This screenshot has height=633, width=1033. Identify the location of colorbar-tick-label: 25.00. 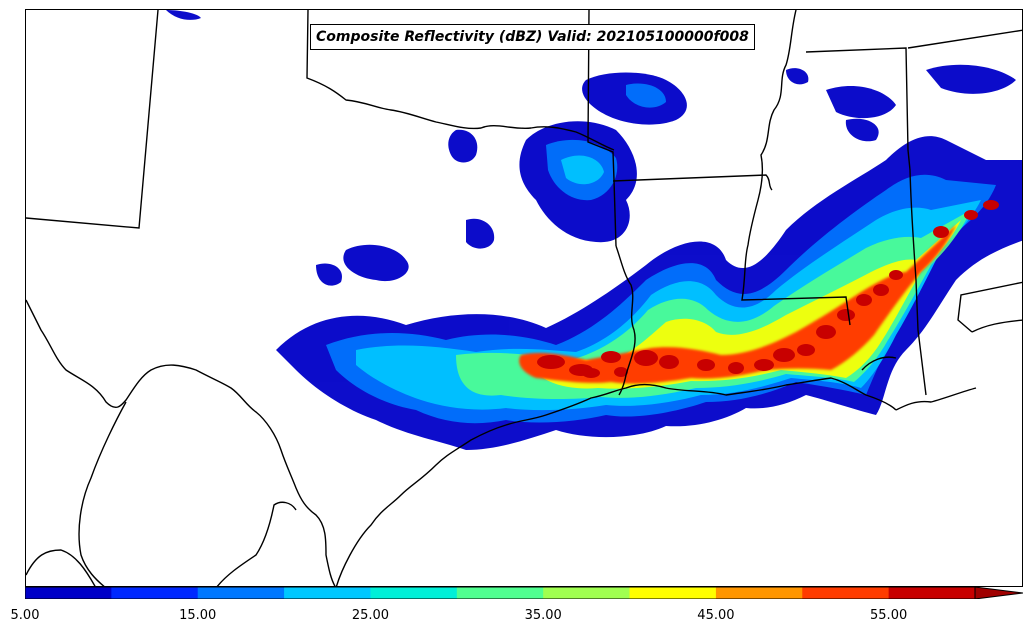
(370, 615).